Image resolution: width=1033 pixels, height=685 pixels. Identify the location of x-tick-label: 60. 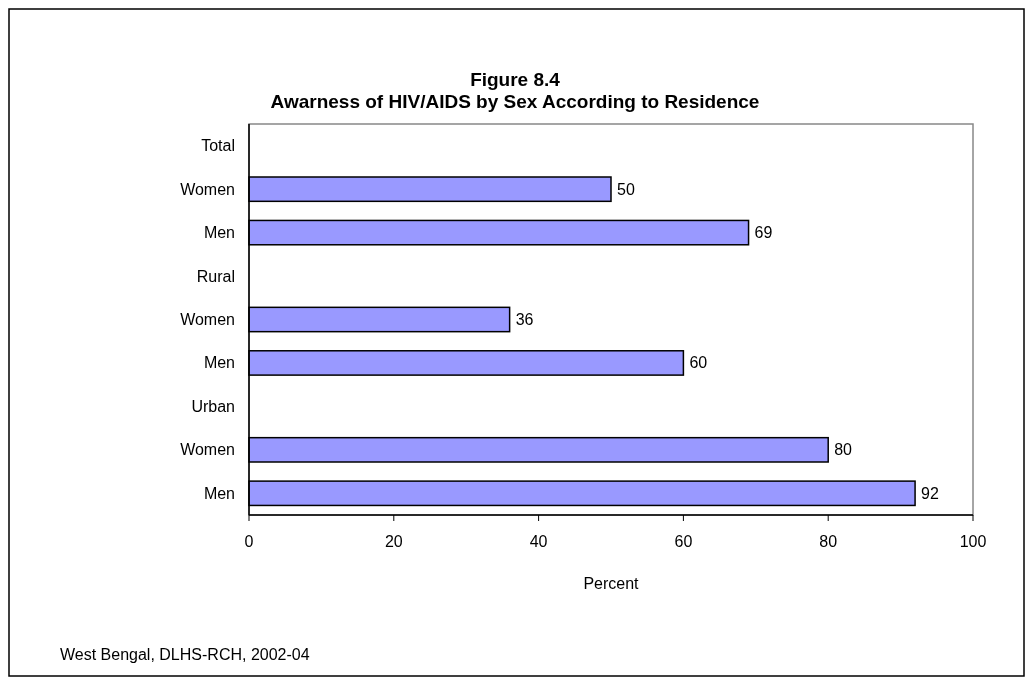
(683, 541).